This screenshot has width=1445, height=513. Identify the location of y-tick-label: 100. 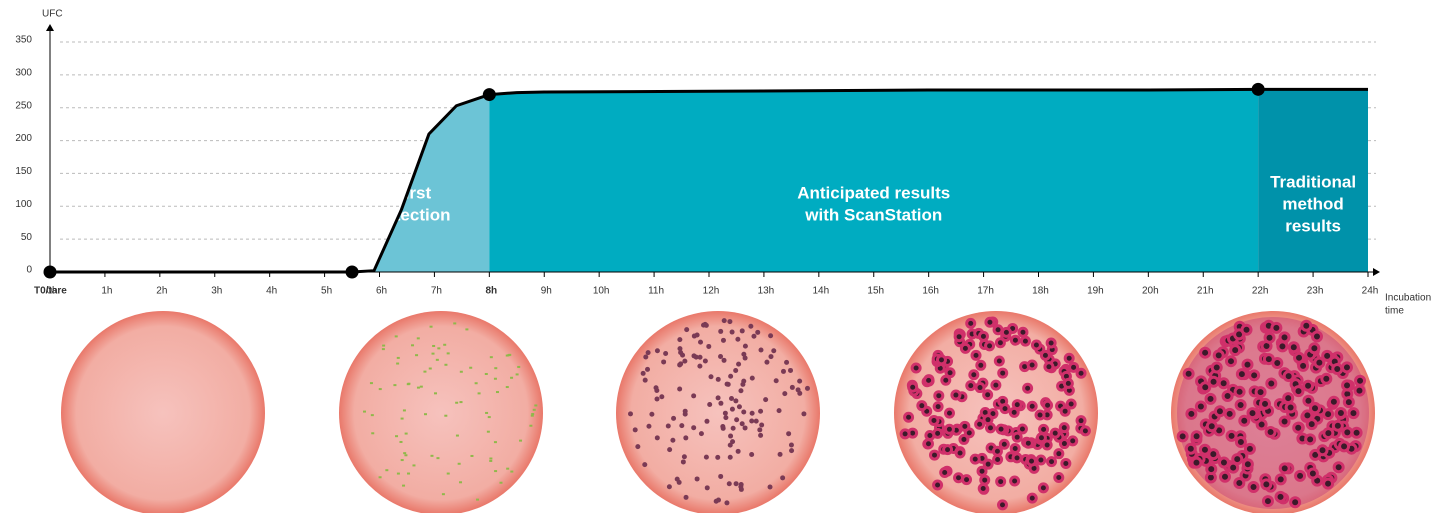
(23, 204).